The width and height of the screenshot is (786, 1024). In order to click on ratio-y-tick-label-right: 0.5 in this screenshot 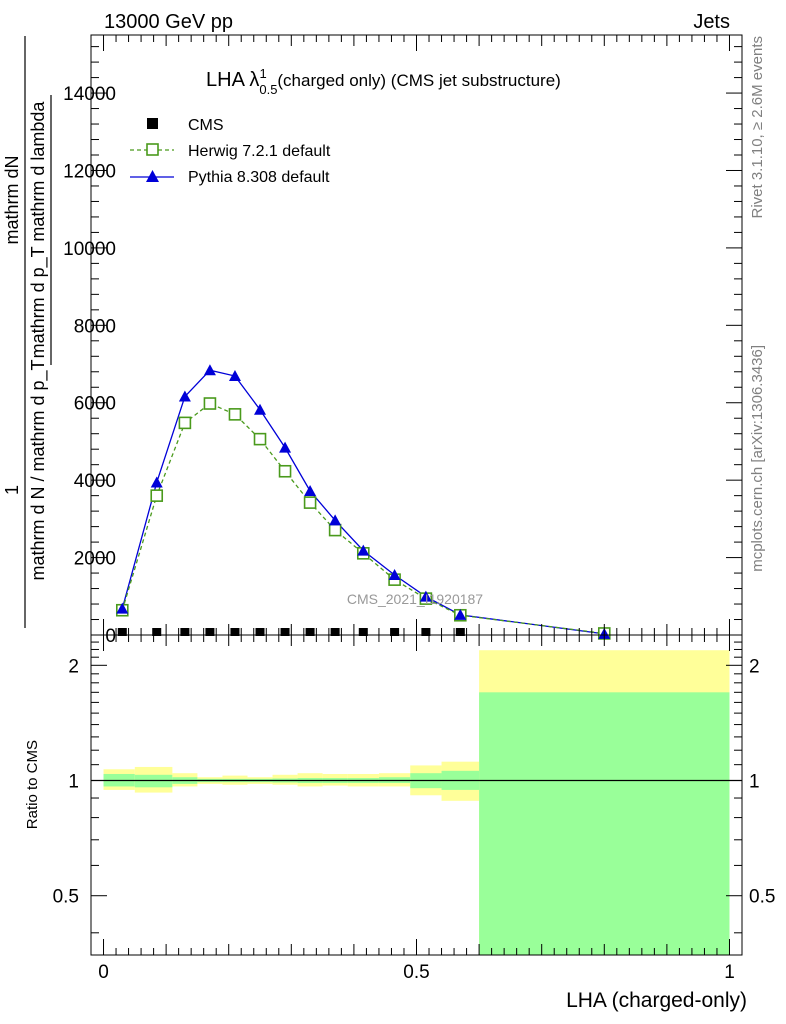, I will do `click(762, 897)`.